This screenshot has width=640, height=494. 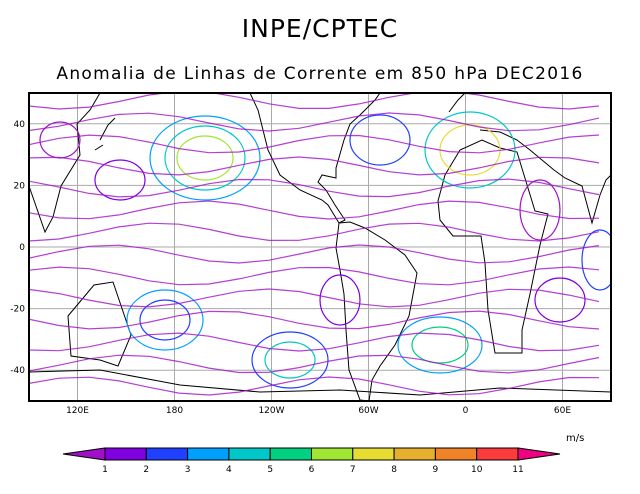 I want to click on latitude-label: 20, so click(x=20, y=186).